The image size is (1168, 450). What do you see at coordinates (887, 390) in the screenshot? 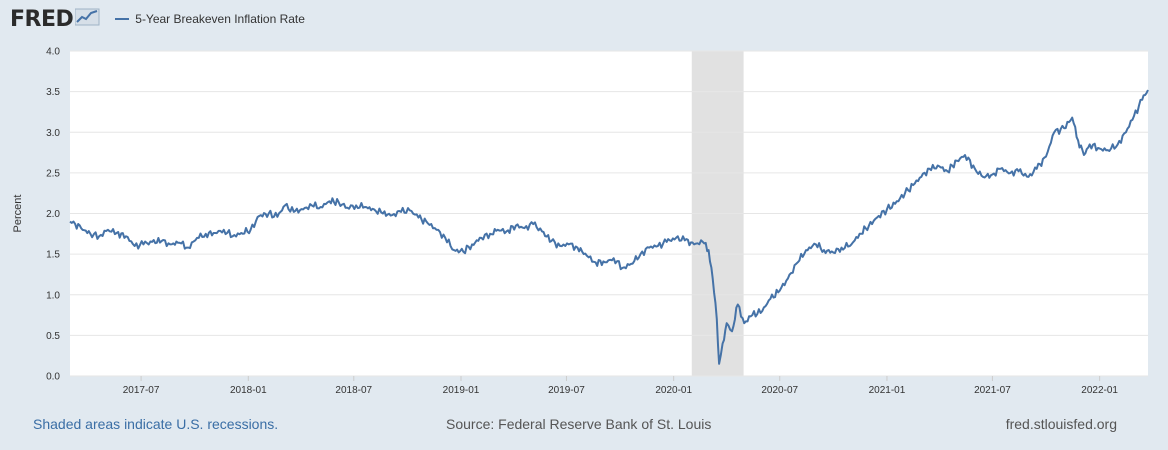
I see `x-tick-label: 2021-01` at bounding box center [887, 390].